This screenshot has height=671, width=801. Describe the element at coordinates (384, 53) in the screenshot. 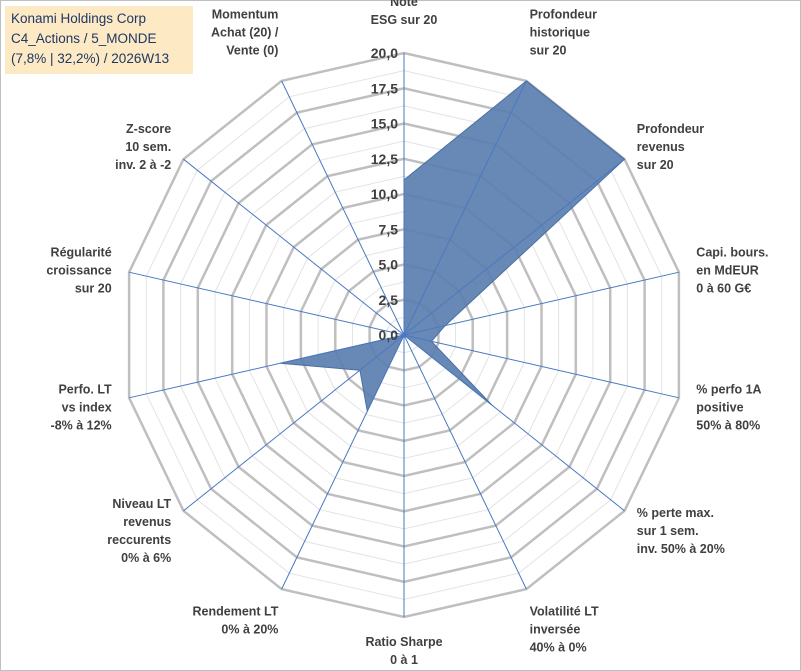

I see `tick-label: 20,0` at that location.